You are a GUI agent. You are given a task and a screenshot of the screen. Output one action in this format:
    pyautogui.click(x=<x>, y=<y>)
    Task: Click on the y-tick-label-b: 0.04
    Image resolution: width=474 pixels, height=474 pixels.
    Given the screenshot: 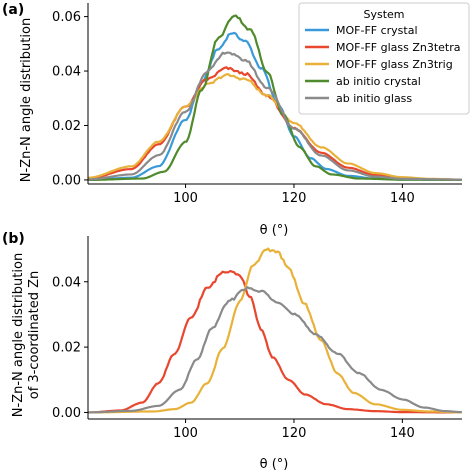 What is the action you would take?
    pyautogui.click(x=66, y=282)
    